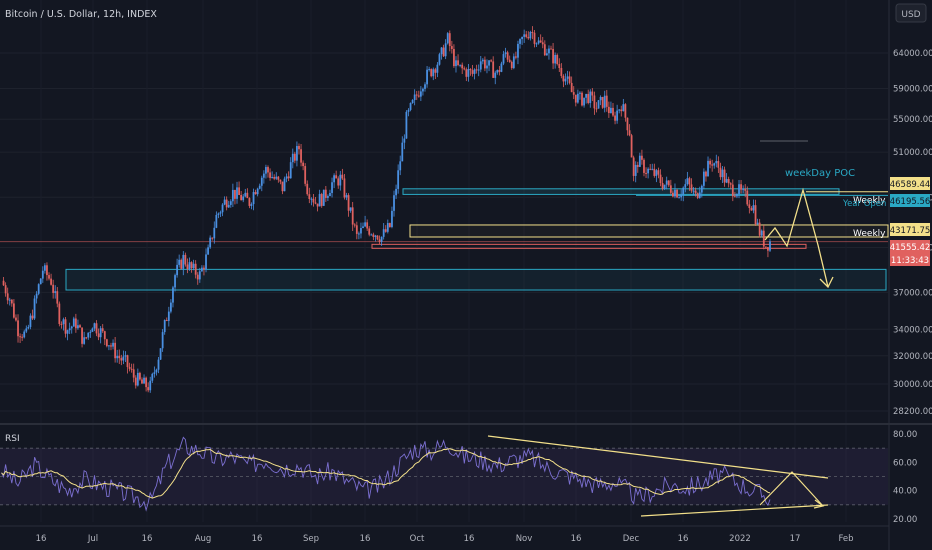 This screenshot has width=932, height=550. I want to click on annotation-text: Weekly, so click(869, 234).